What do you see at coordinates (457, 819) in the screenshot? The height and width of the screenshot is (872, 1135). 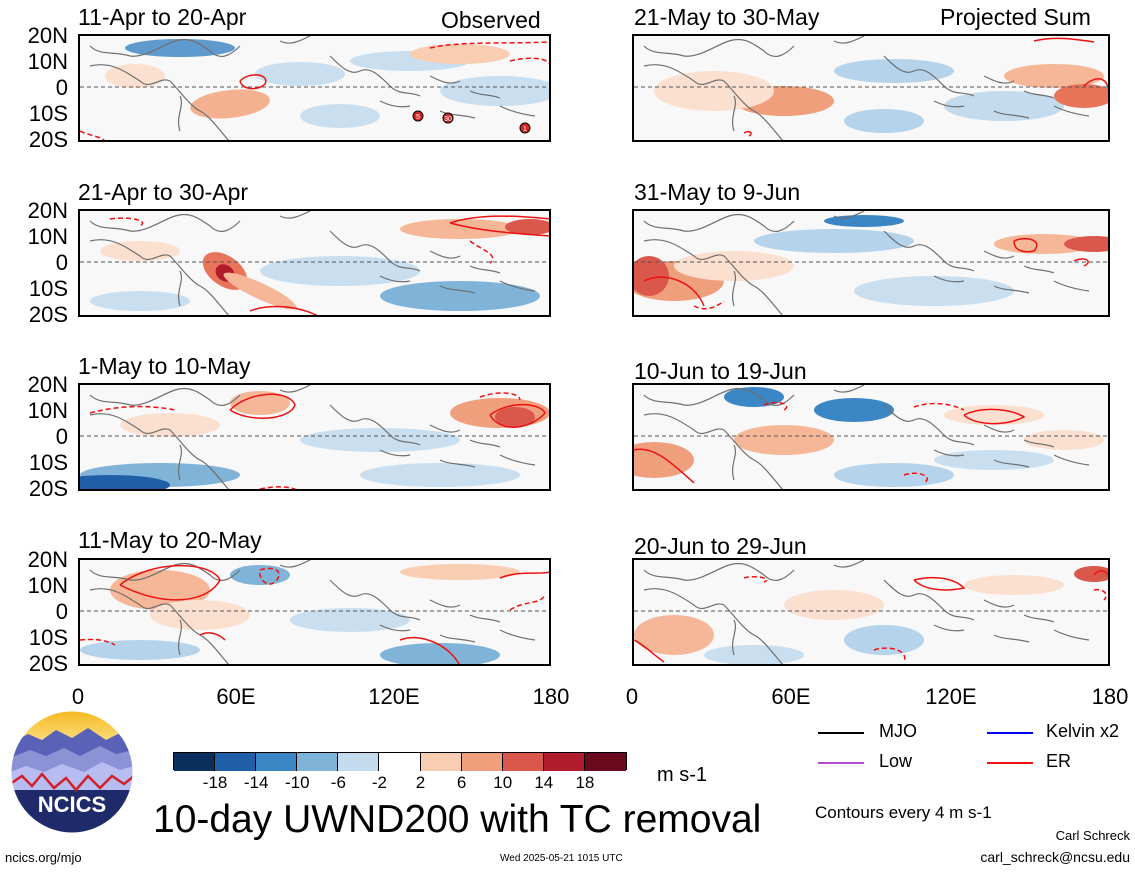 I see `main-title: 10-day UWND200 with TC removal` at bounding box center [457, 819].